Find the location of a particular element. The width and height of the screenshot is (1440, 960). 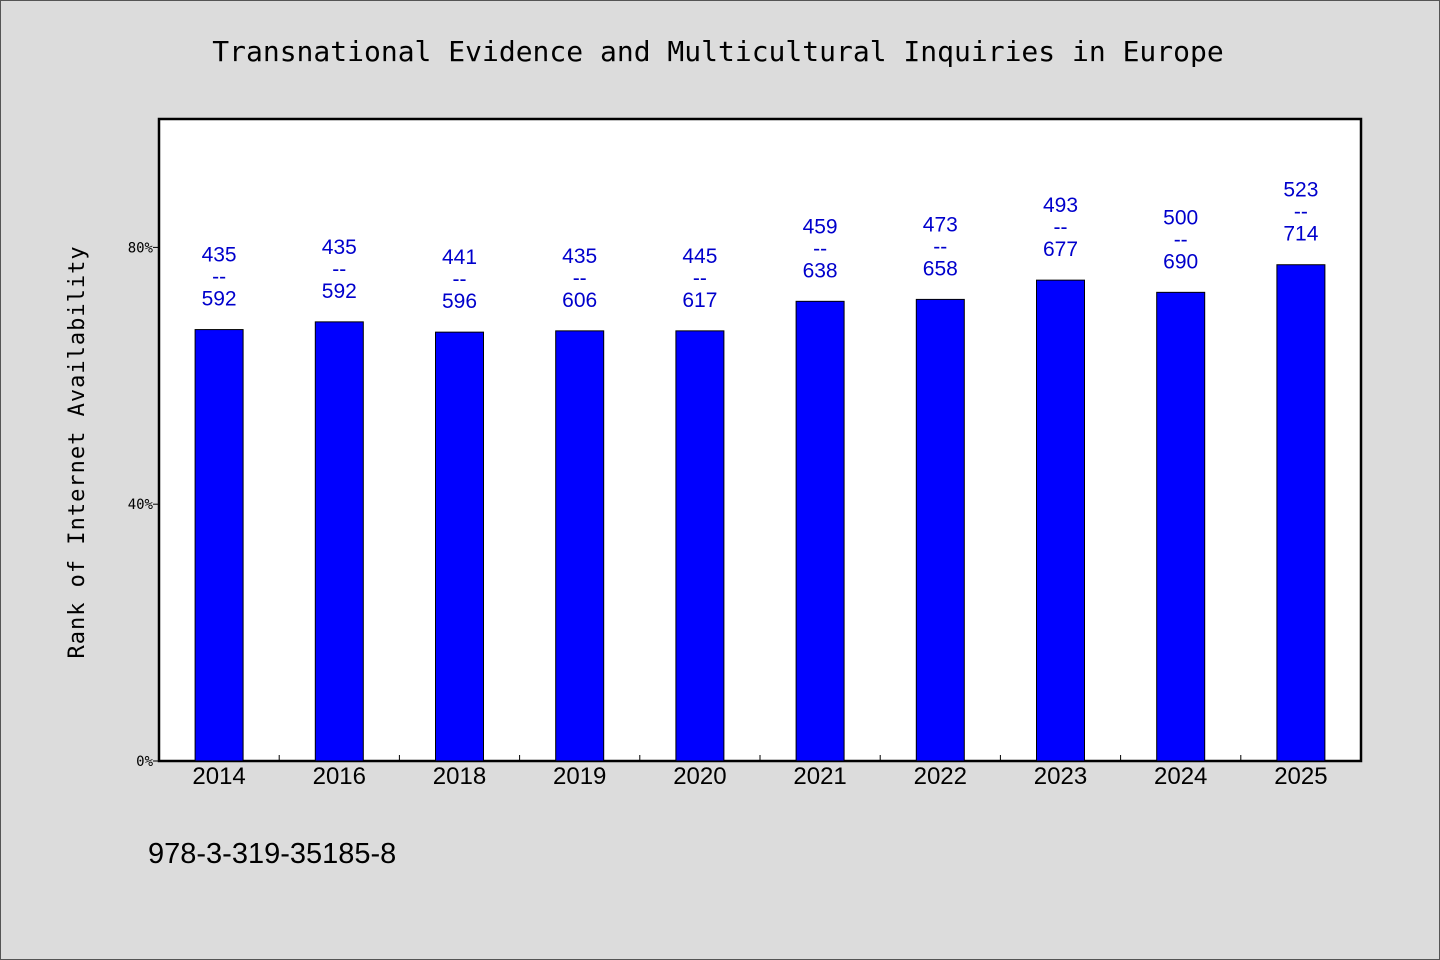

data-label: 714 is located at coordinates (1300, 234).